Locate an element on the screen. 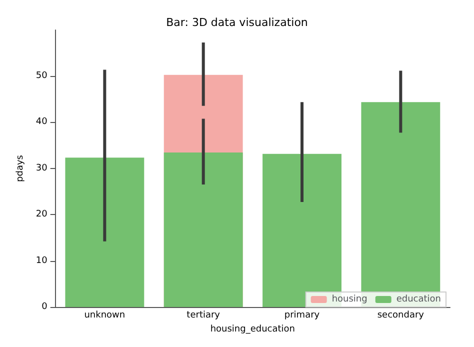  legend-label: housing is located at coordinates (350, 299).